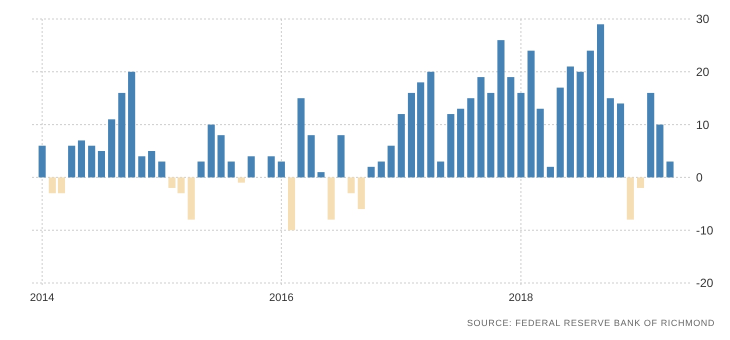 Image resolution: width=730 pixels, height=340 pixels. I want to click on x-tick-label: 2014, so click(42, 298).